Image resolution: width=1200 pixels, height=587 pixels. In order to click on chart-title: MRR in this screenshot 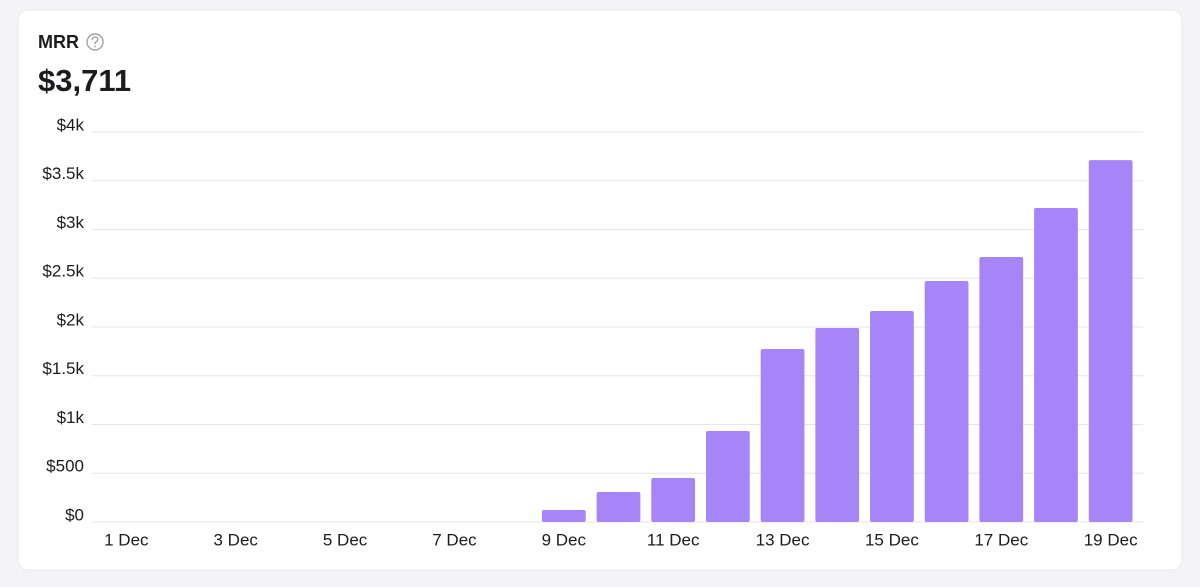, I will do `click(58, 42)`.